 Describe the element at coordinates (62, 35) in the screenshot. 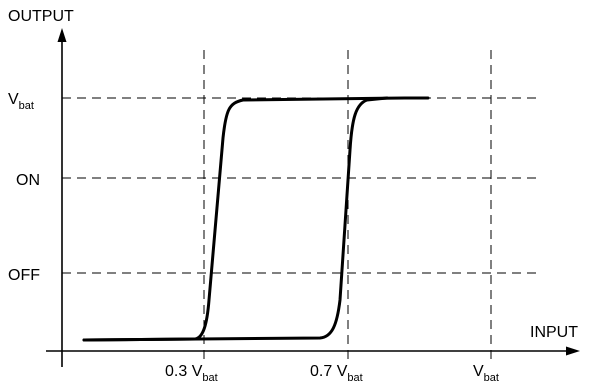

I see `y-axis-arrow-icon` at that location.